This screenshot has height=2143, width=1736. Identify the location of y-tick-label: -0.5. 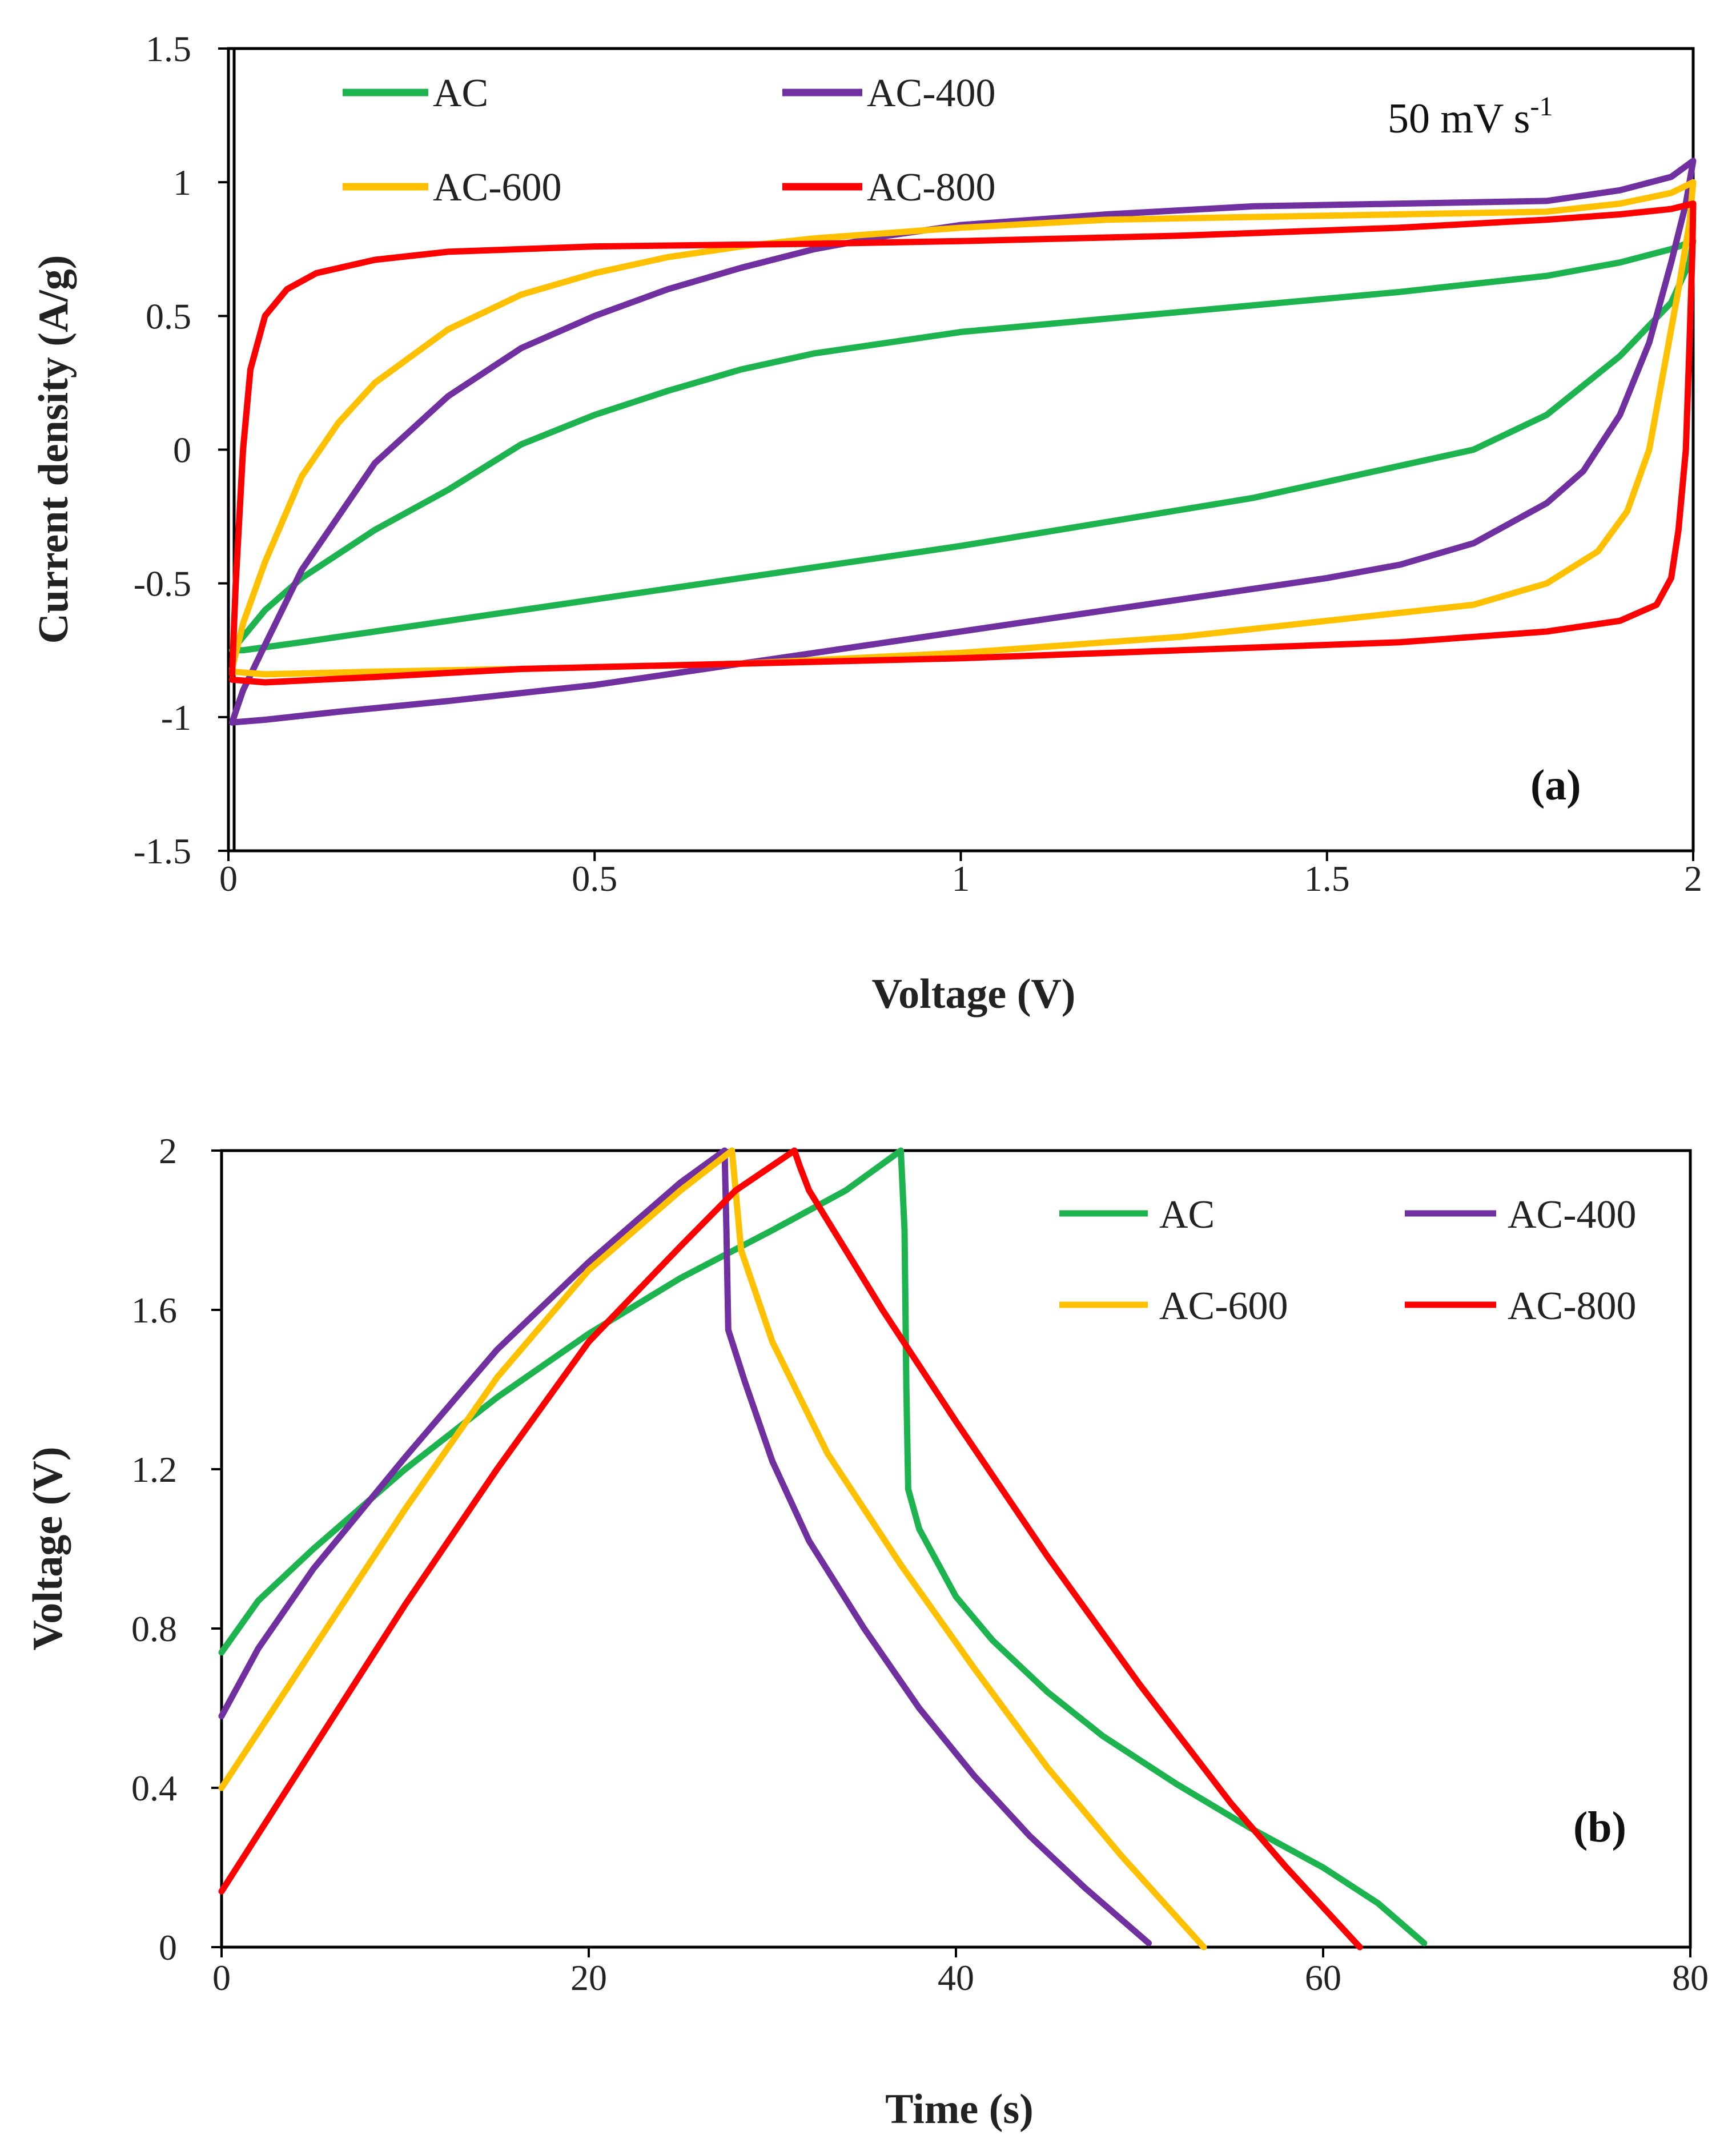
(162, 584).